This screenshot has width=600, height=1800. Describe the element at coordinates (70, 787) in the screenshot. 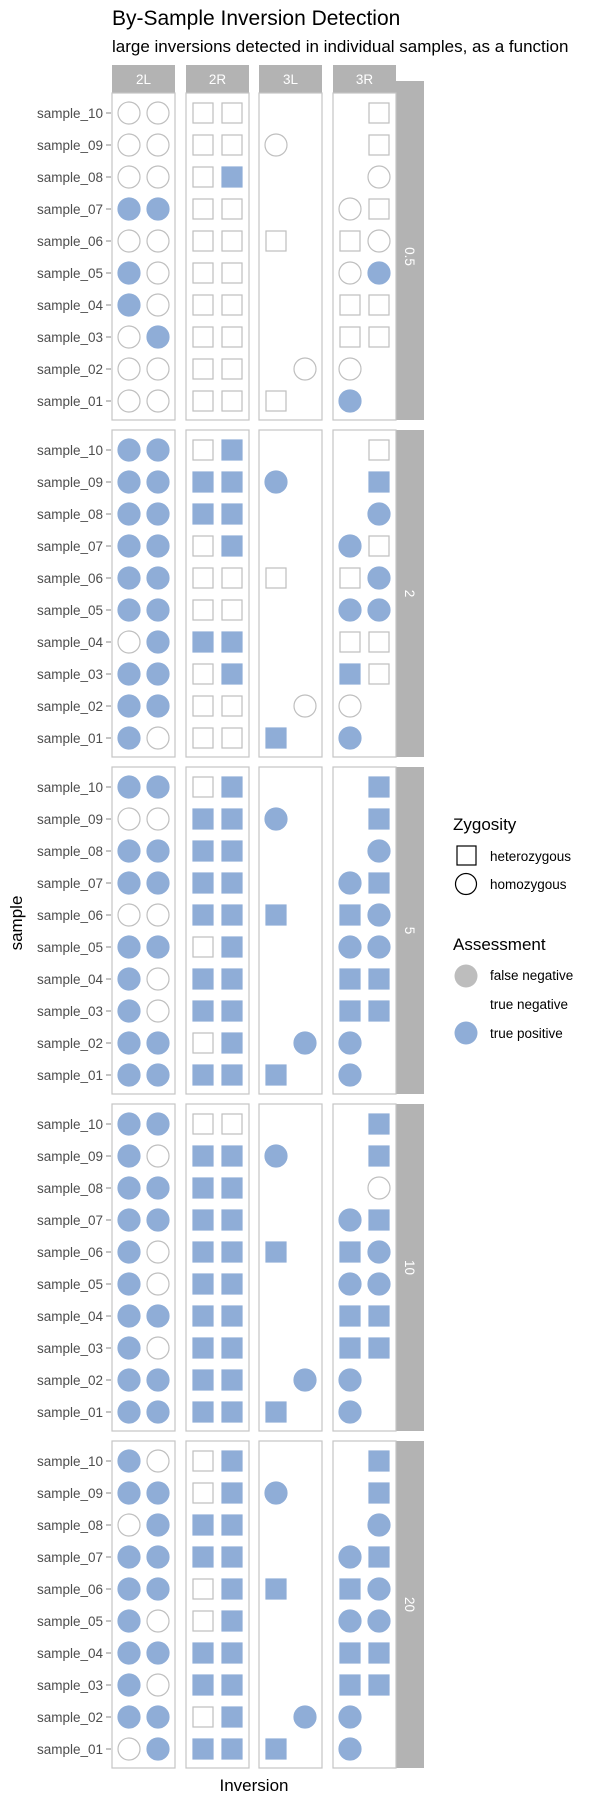

I see `y-tick-label: sample_10` at that location.